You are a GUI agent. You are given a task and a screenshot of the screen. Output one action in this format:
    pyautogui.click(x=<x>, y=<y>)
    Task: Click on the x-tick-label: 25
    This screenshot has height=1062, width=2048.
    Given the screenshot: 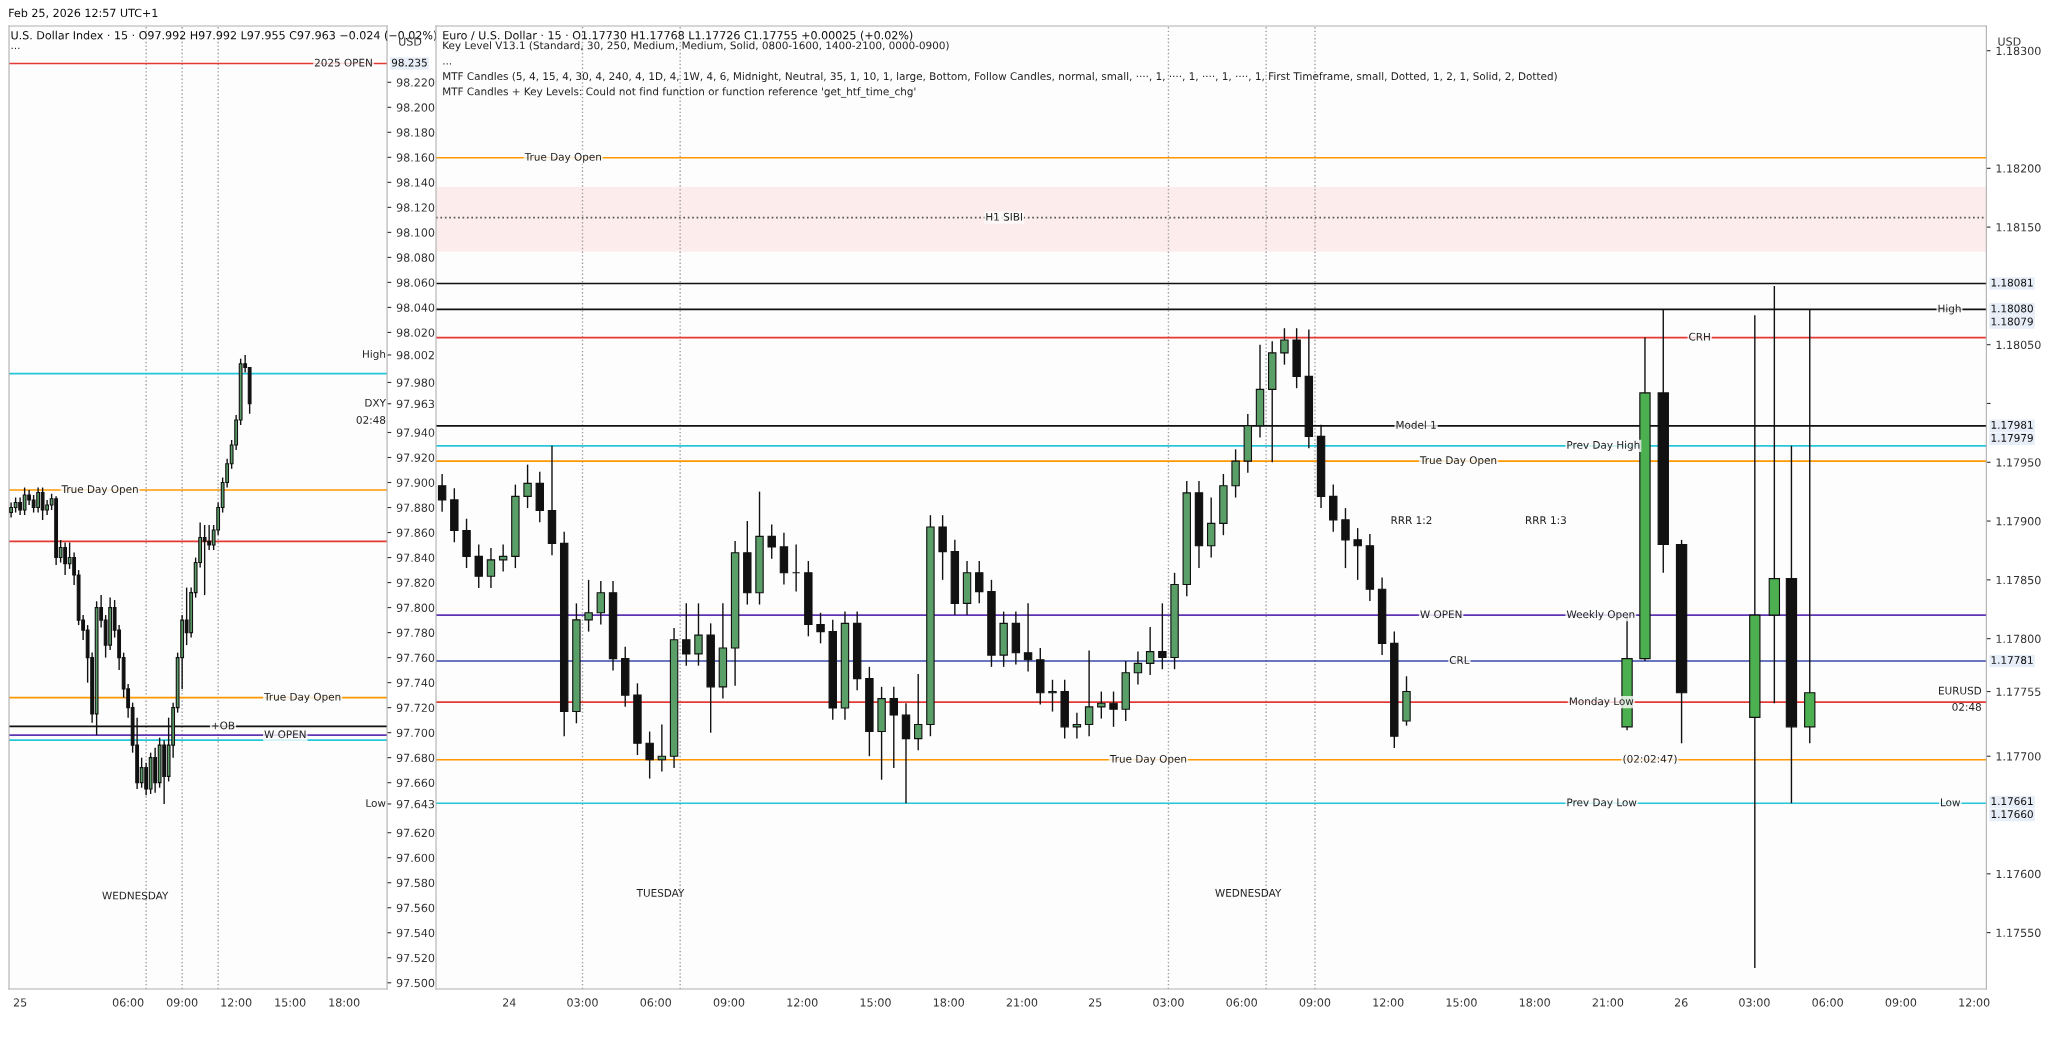 What is the action you would take?
    pyautogui.click(x=1095, y=1002)
    